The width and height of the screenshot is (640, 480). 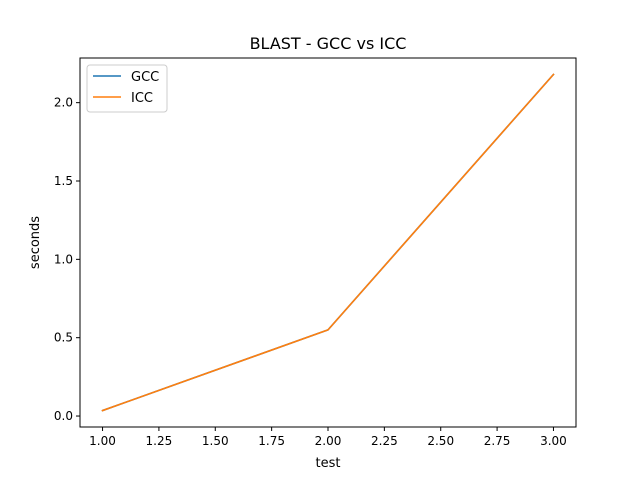 I want to click on x-tick-label: 1.00, so click(x=102, y=441).